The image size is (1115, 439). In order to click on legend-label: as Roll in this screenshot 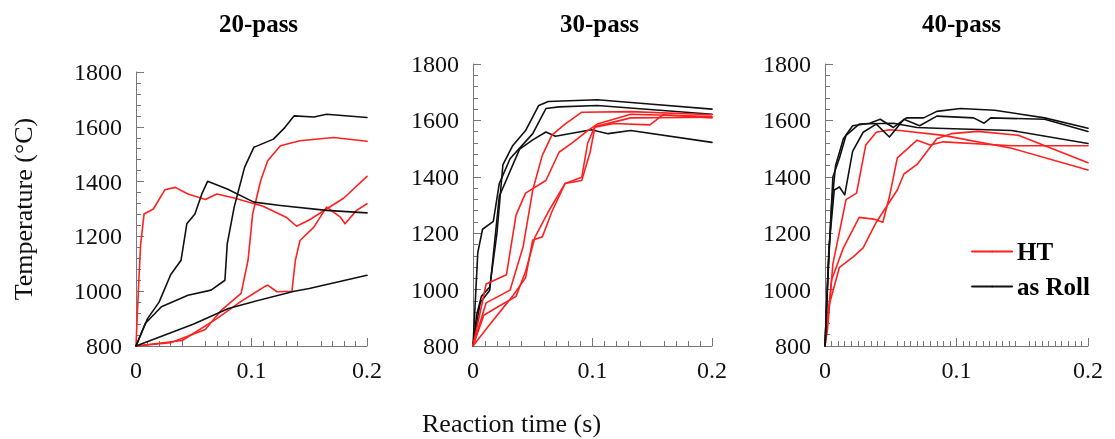, I will do `click(1054, 286)`.